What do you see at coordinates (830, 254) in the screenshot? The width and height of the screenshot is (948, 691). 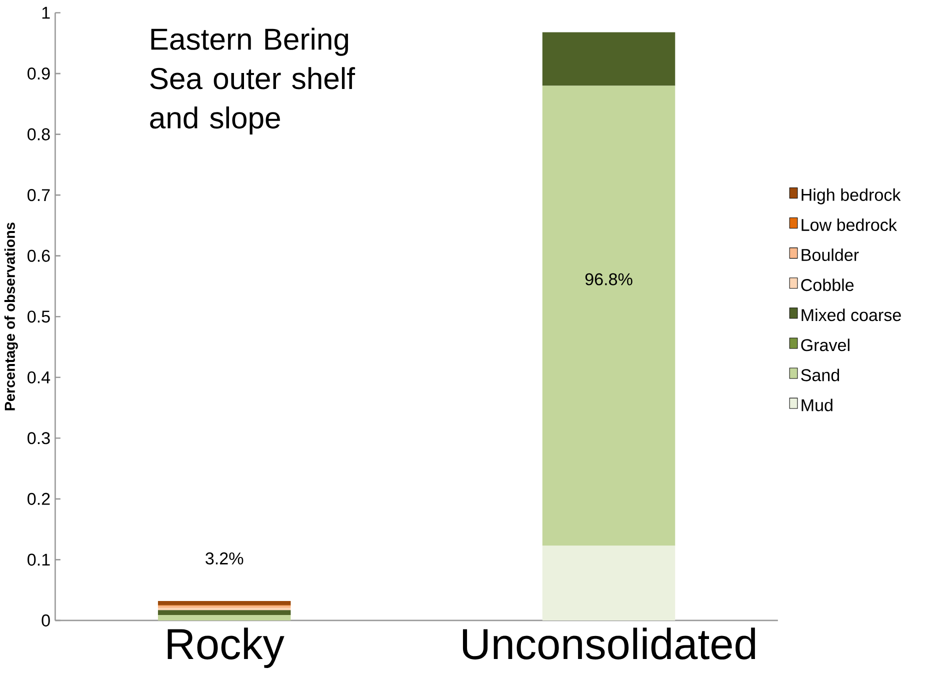 I see `legend-label: Boulder` at bounding box center [830, 254].